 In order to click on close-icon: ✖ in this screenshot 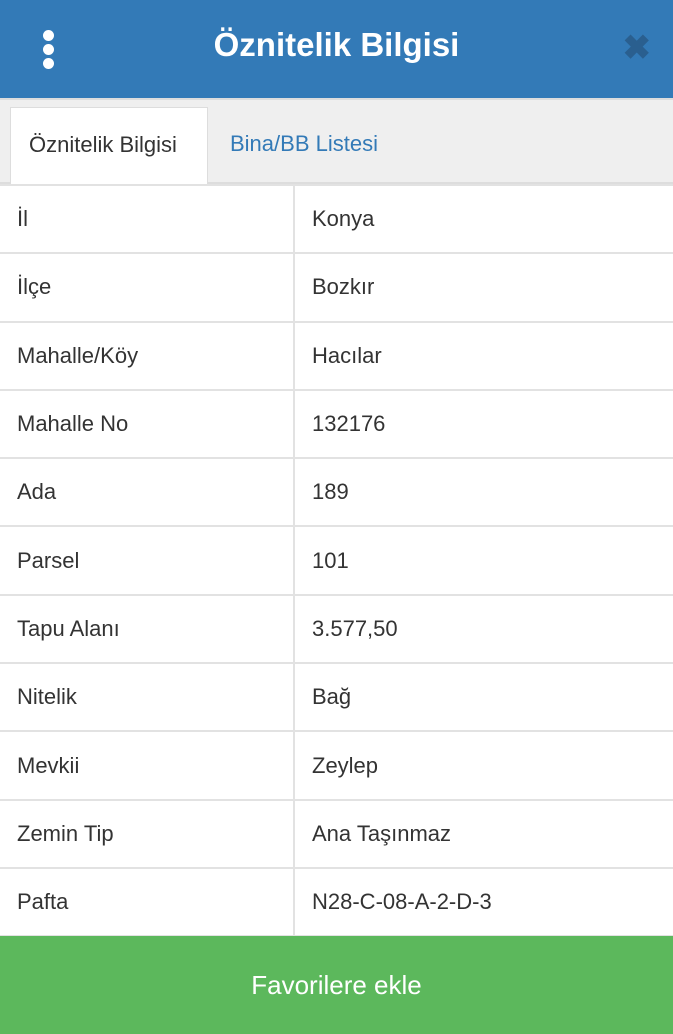, I will do `click(637, 48)`.